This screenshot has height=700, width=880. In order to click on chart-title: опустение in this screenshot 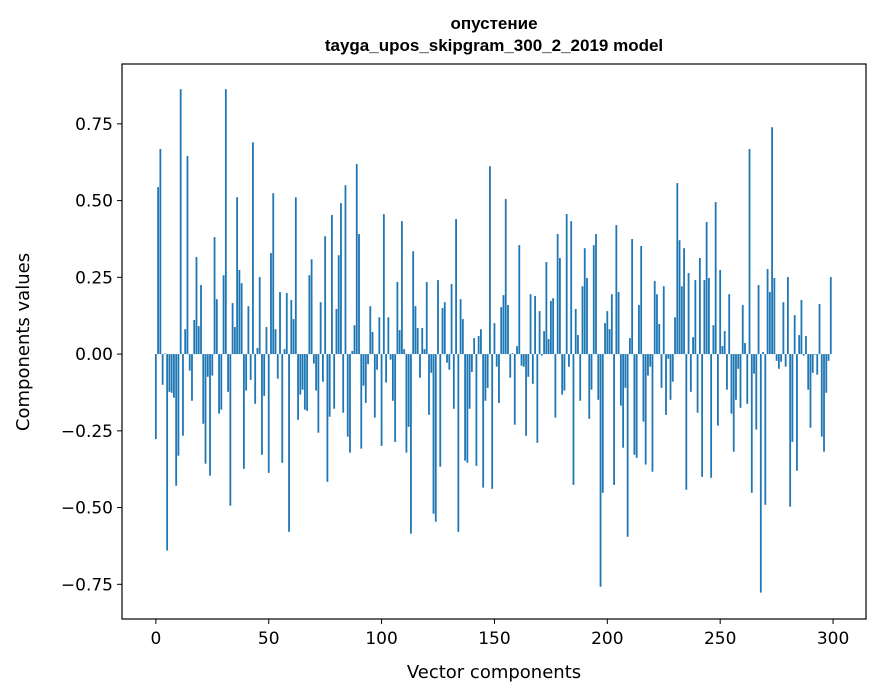, I will do `click(493, 23)`.